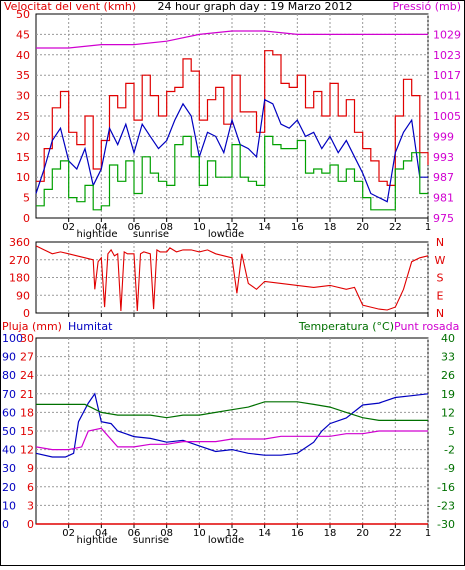 This screenshot has height=570, width=465. I want to click on sunrise-marker-label: sunrise, so click(151, 234).